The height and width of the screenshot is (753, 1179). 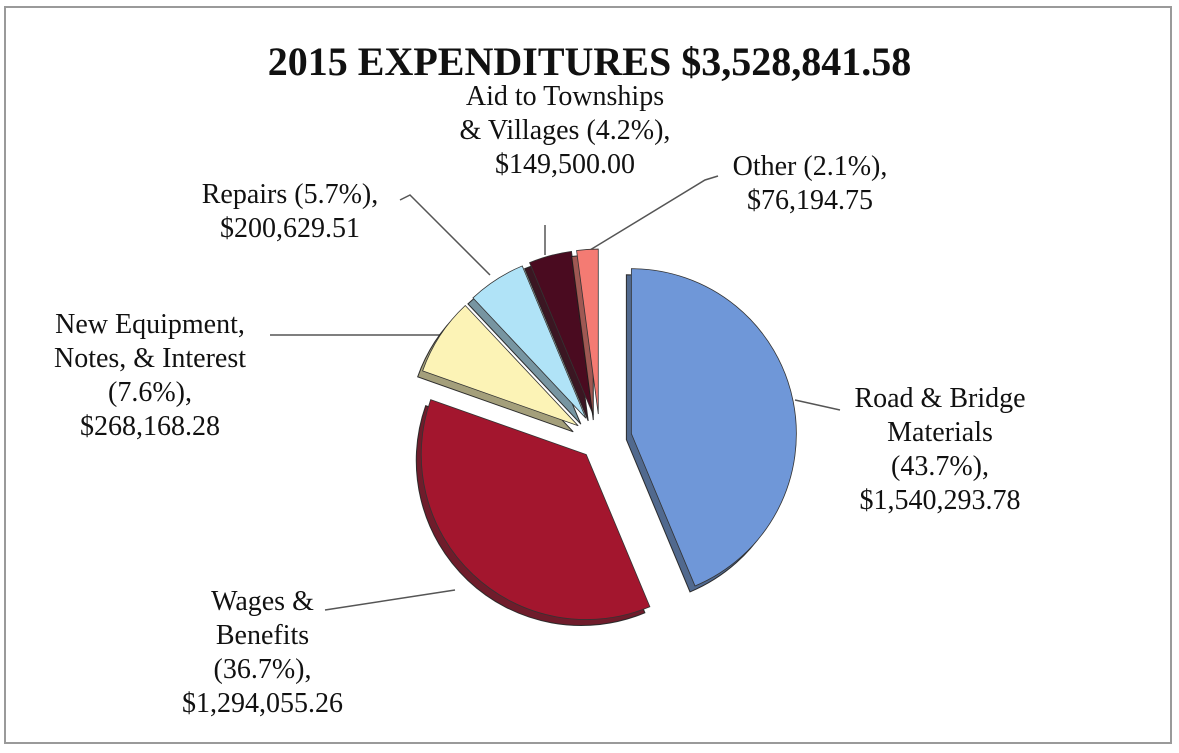 I want to click on amount-label: $149,500.00, so click(x=565, y=164).